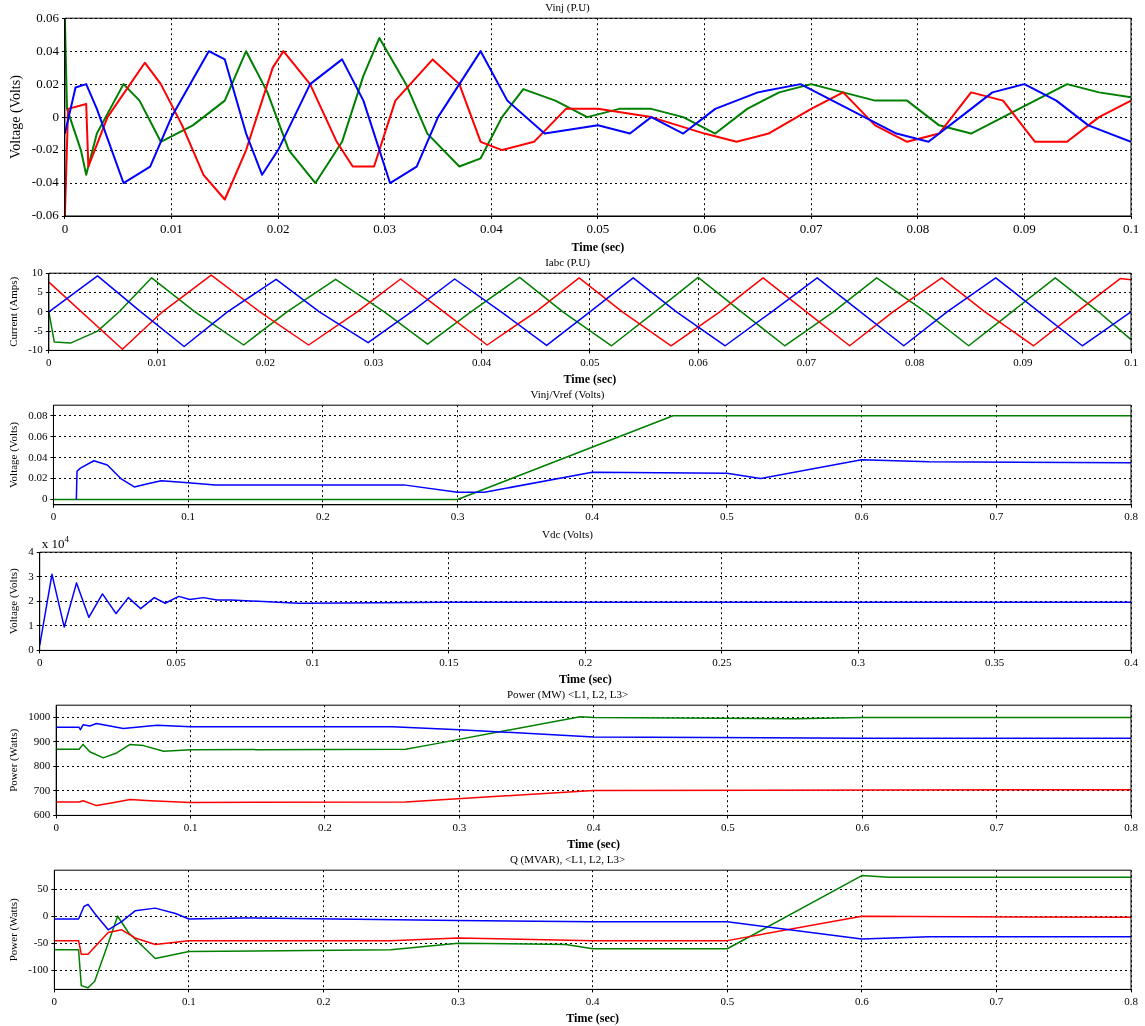 This screenshot has height=1026, width=1145. I want to click on y-tick-label: 4, so click(31, 551).